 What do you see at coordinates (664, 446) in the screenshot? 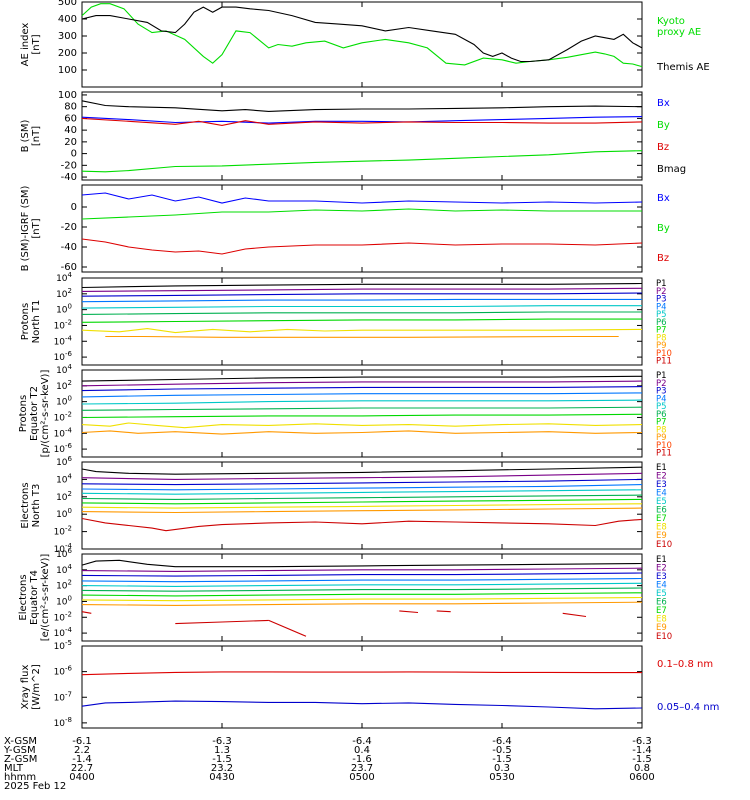
I see `legend-label: P10` at bounding box center [664, 446].